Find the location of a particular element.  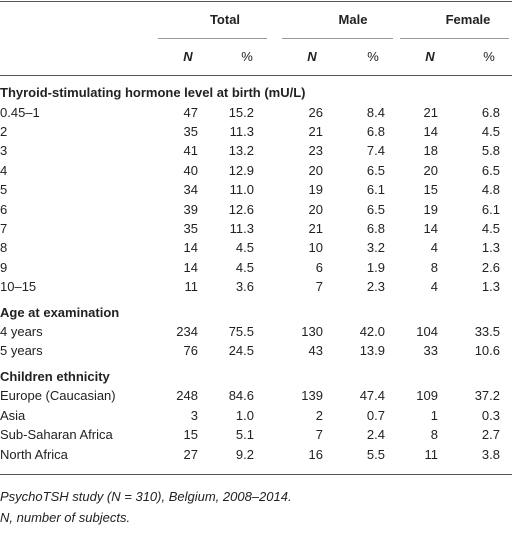

cell: 0.3 is located at coordinates (490, 415).